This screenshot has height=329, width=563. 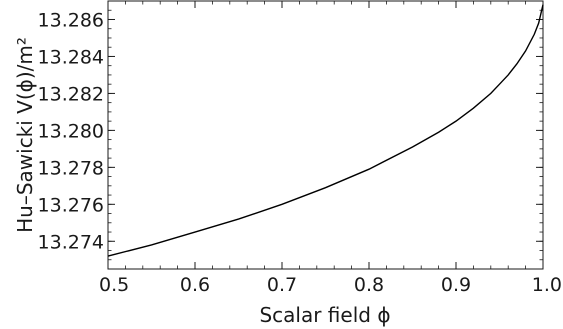 I want to click on x-tick-label: 0.7, so click(x=282, y=285).